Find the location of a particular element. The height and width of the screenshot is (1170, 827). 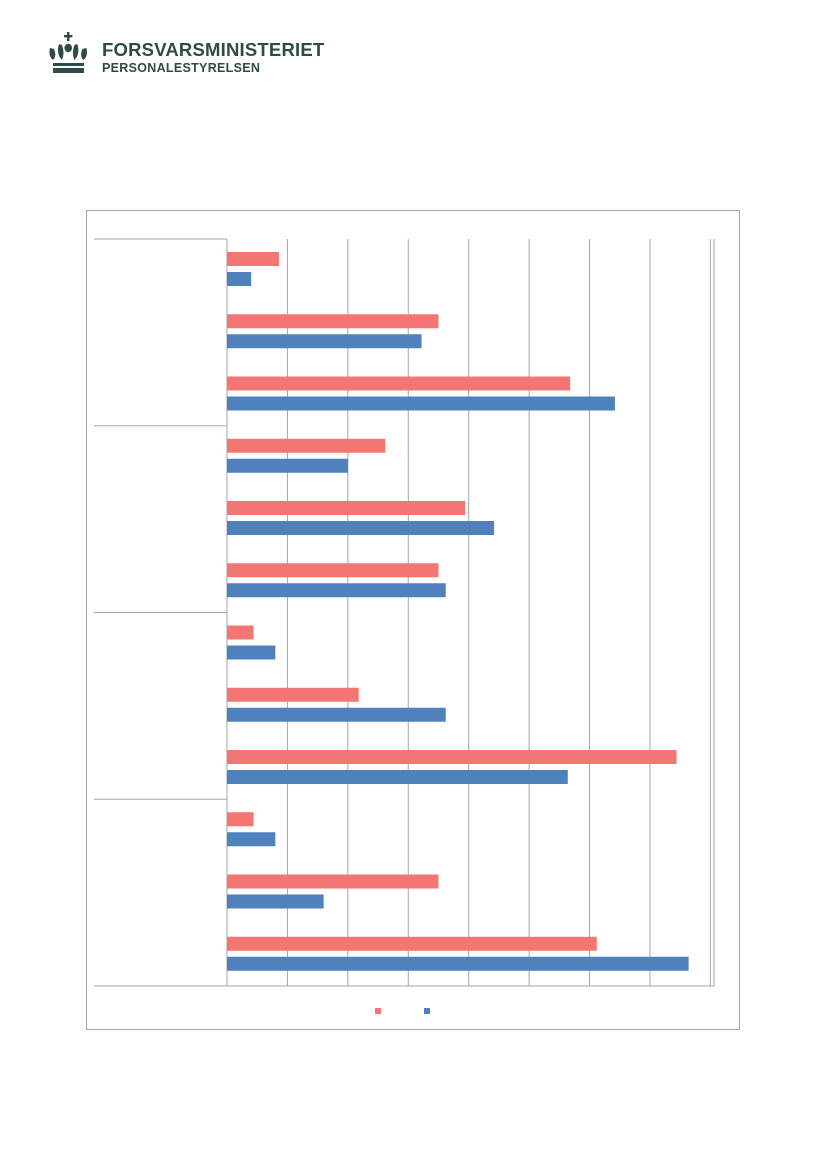

org-name: FORSVARSMINISTERIET is located at coordinates (213, 49).